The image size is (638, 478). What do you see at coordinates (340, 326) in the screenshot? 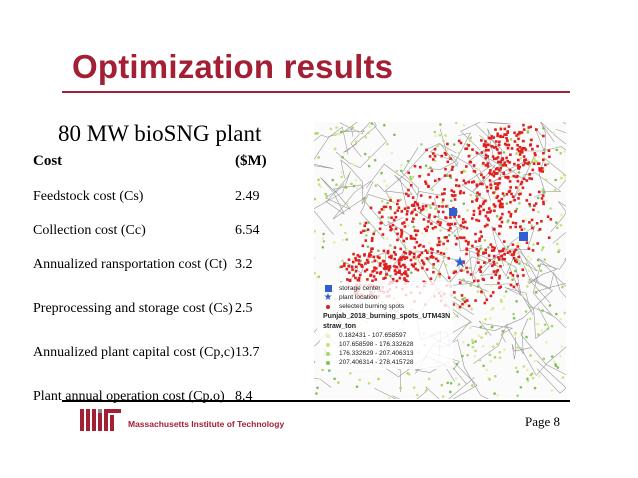
I see `legend-field-name: straw_ton` at bounding box center [340, 326].